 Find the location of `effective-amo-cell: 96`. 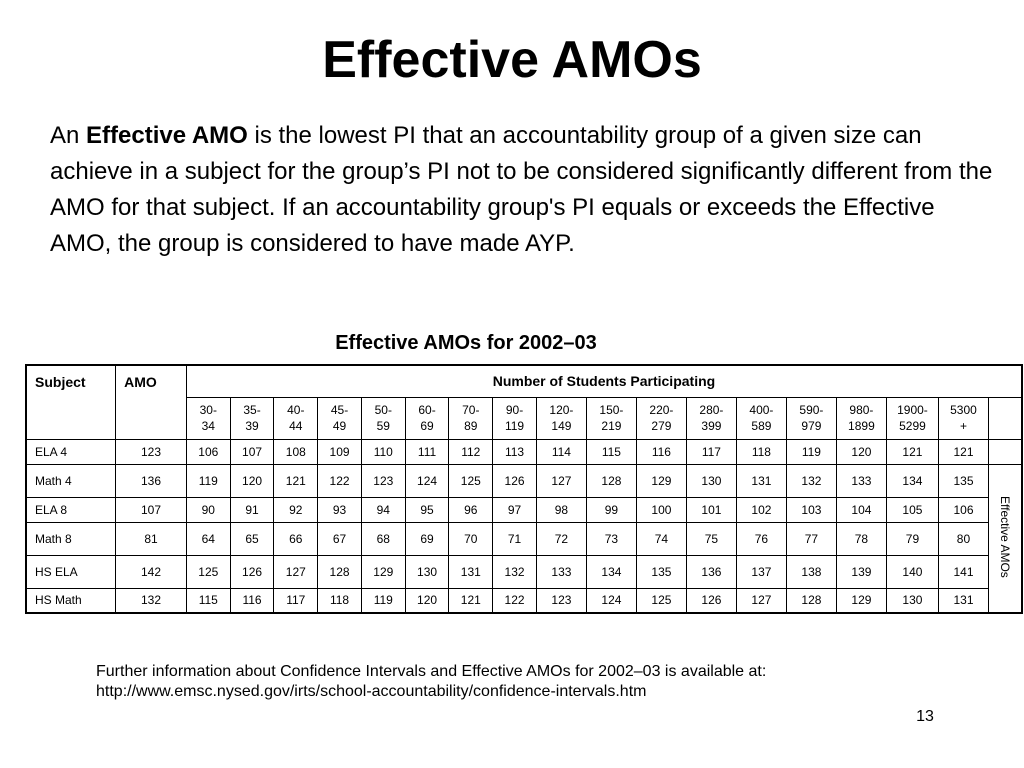

effective-amo-cell: 96 is located at coordinates (471, 509).